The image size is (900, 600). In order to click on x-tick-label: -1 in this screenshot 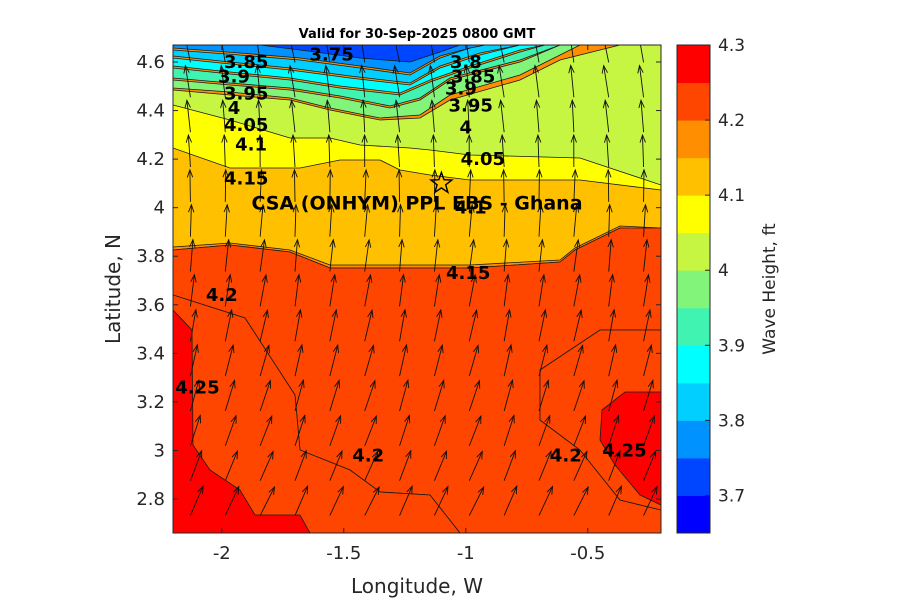, I will do `click(466, 553)`.